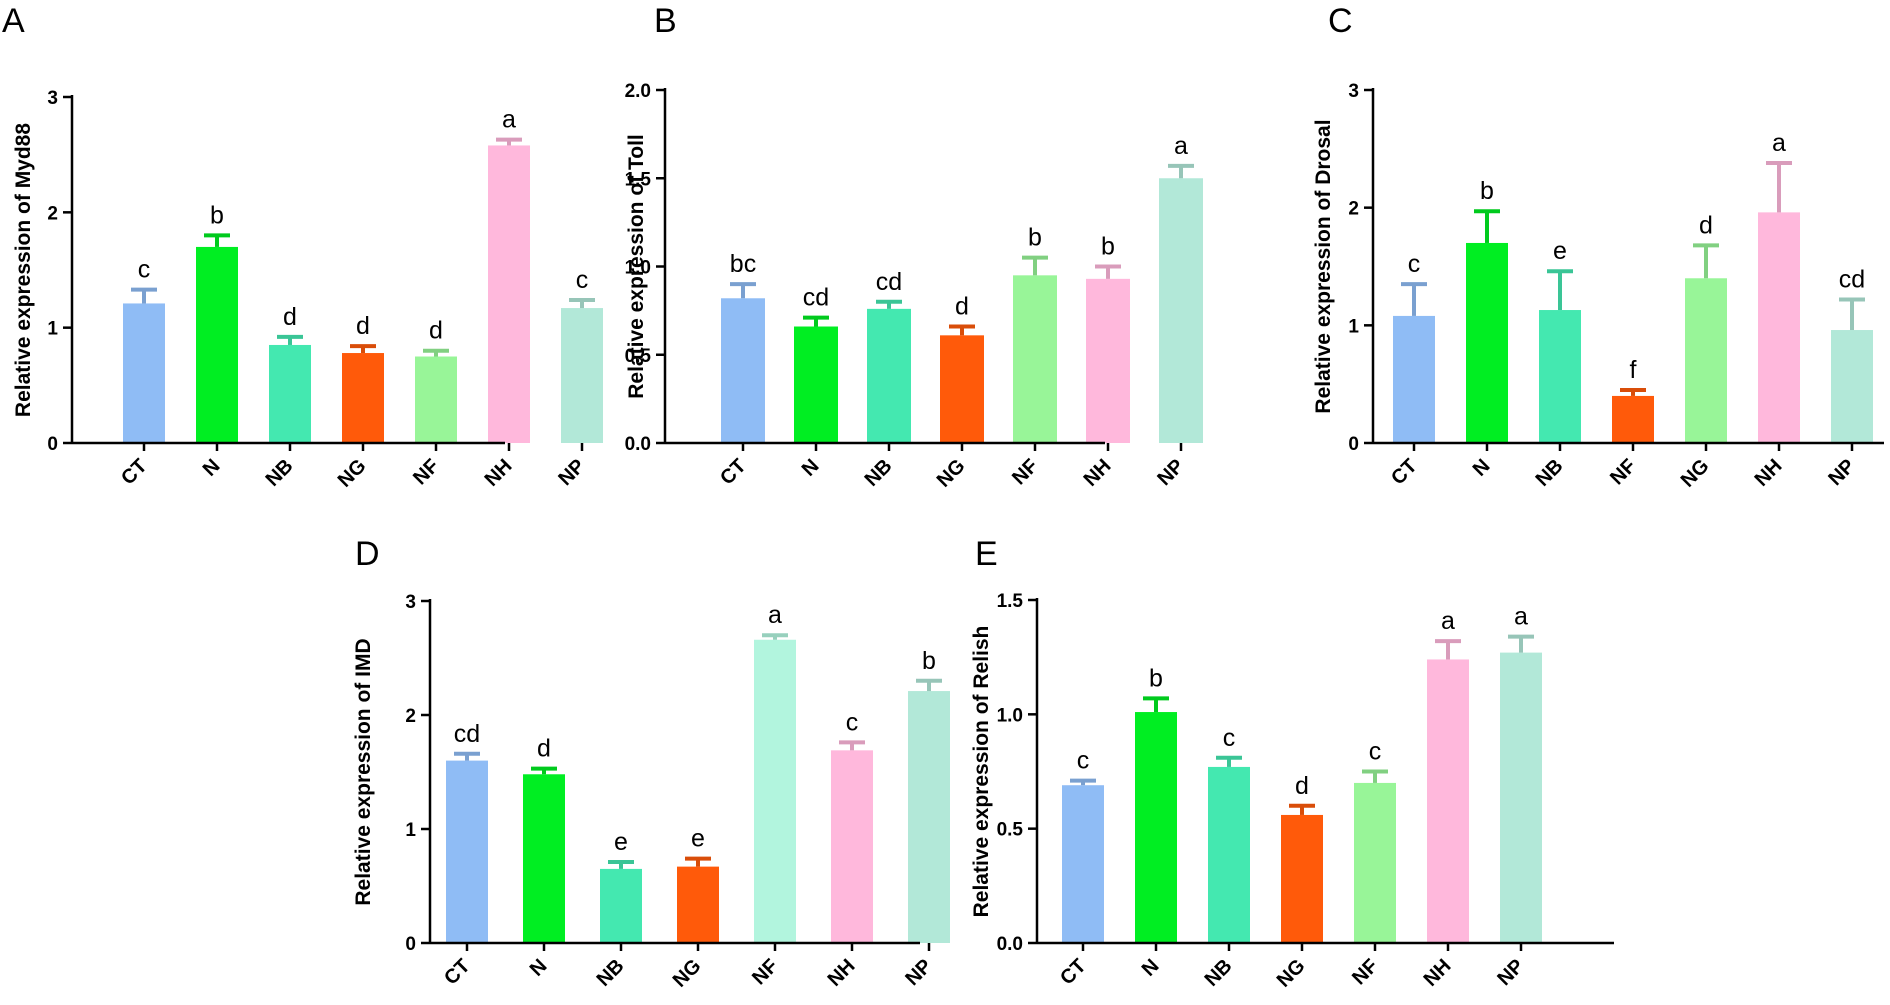 The image size is (1890, 1005). Describe the element at coordinates (363, 771) in the screenshot. I see `y-axis-label: Relative expression of IMD` at that location.